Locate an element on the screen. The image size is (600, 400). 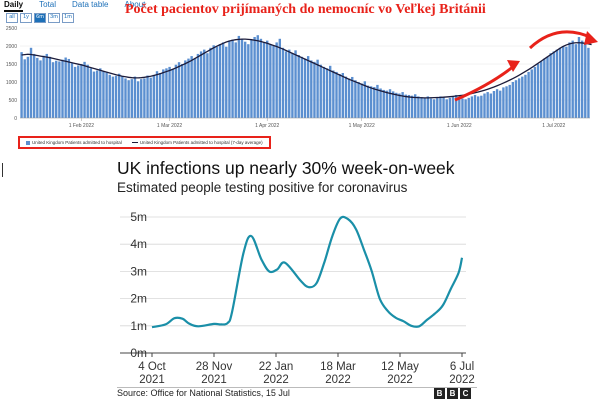
x-tick-label: 28 Nov is located at coordinates (214, 367).